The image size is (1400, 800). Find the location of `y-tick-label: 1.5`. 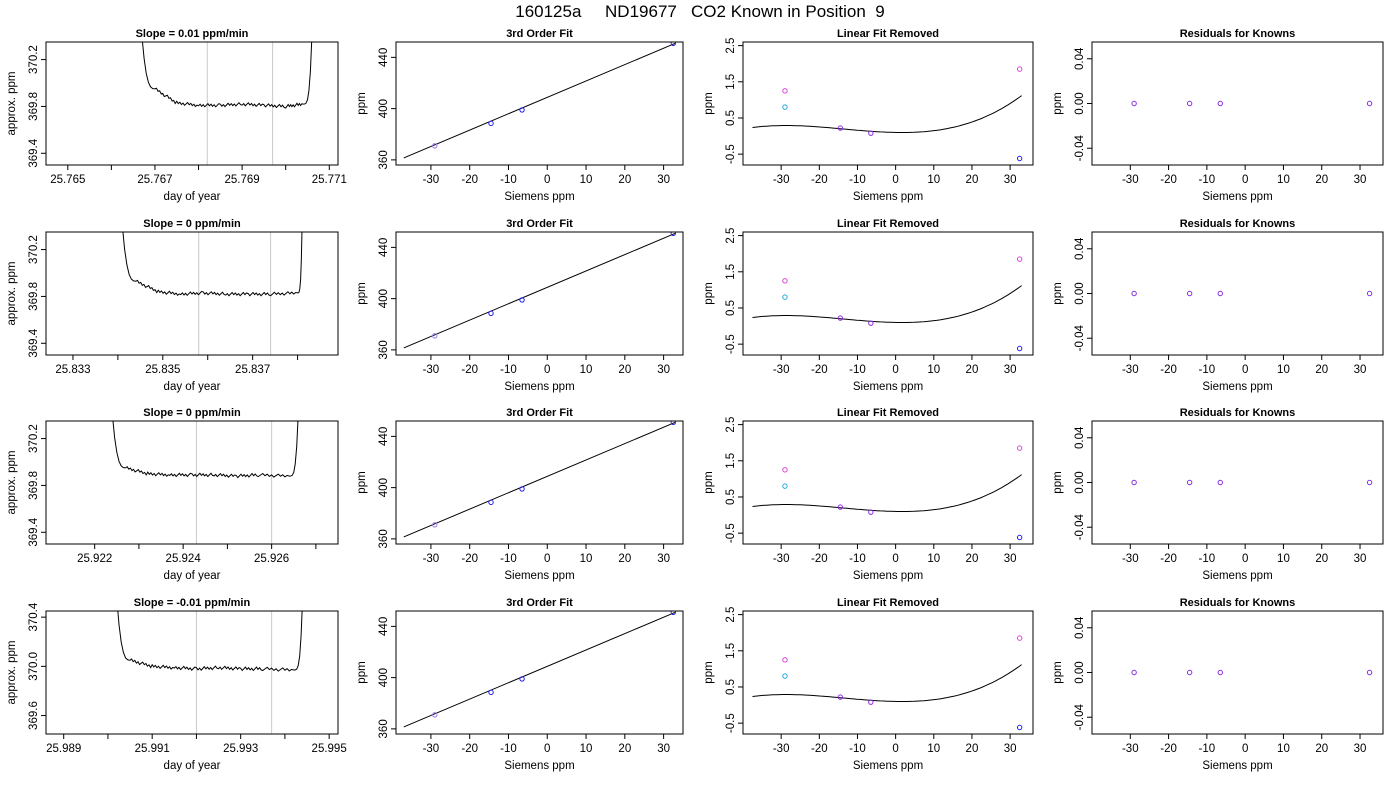

y-tick-label: 1.5 is located at coordinates (731, 272).